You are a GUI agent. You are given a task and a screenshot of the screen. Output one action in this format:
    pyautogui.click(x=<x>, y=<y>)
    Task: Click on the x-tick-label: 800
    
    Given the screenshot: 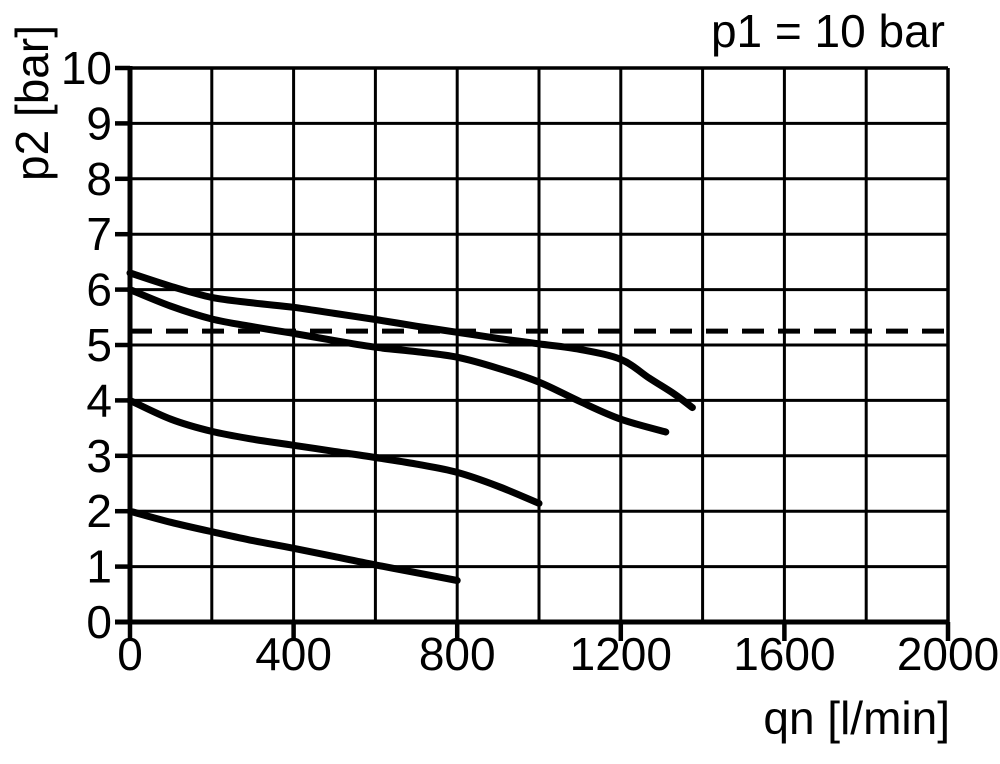 What is the action you would take?
    pyautogui.click(x=457, y=654)
    